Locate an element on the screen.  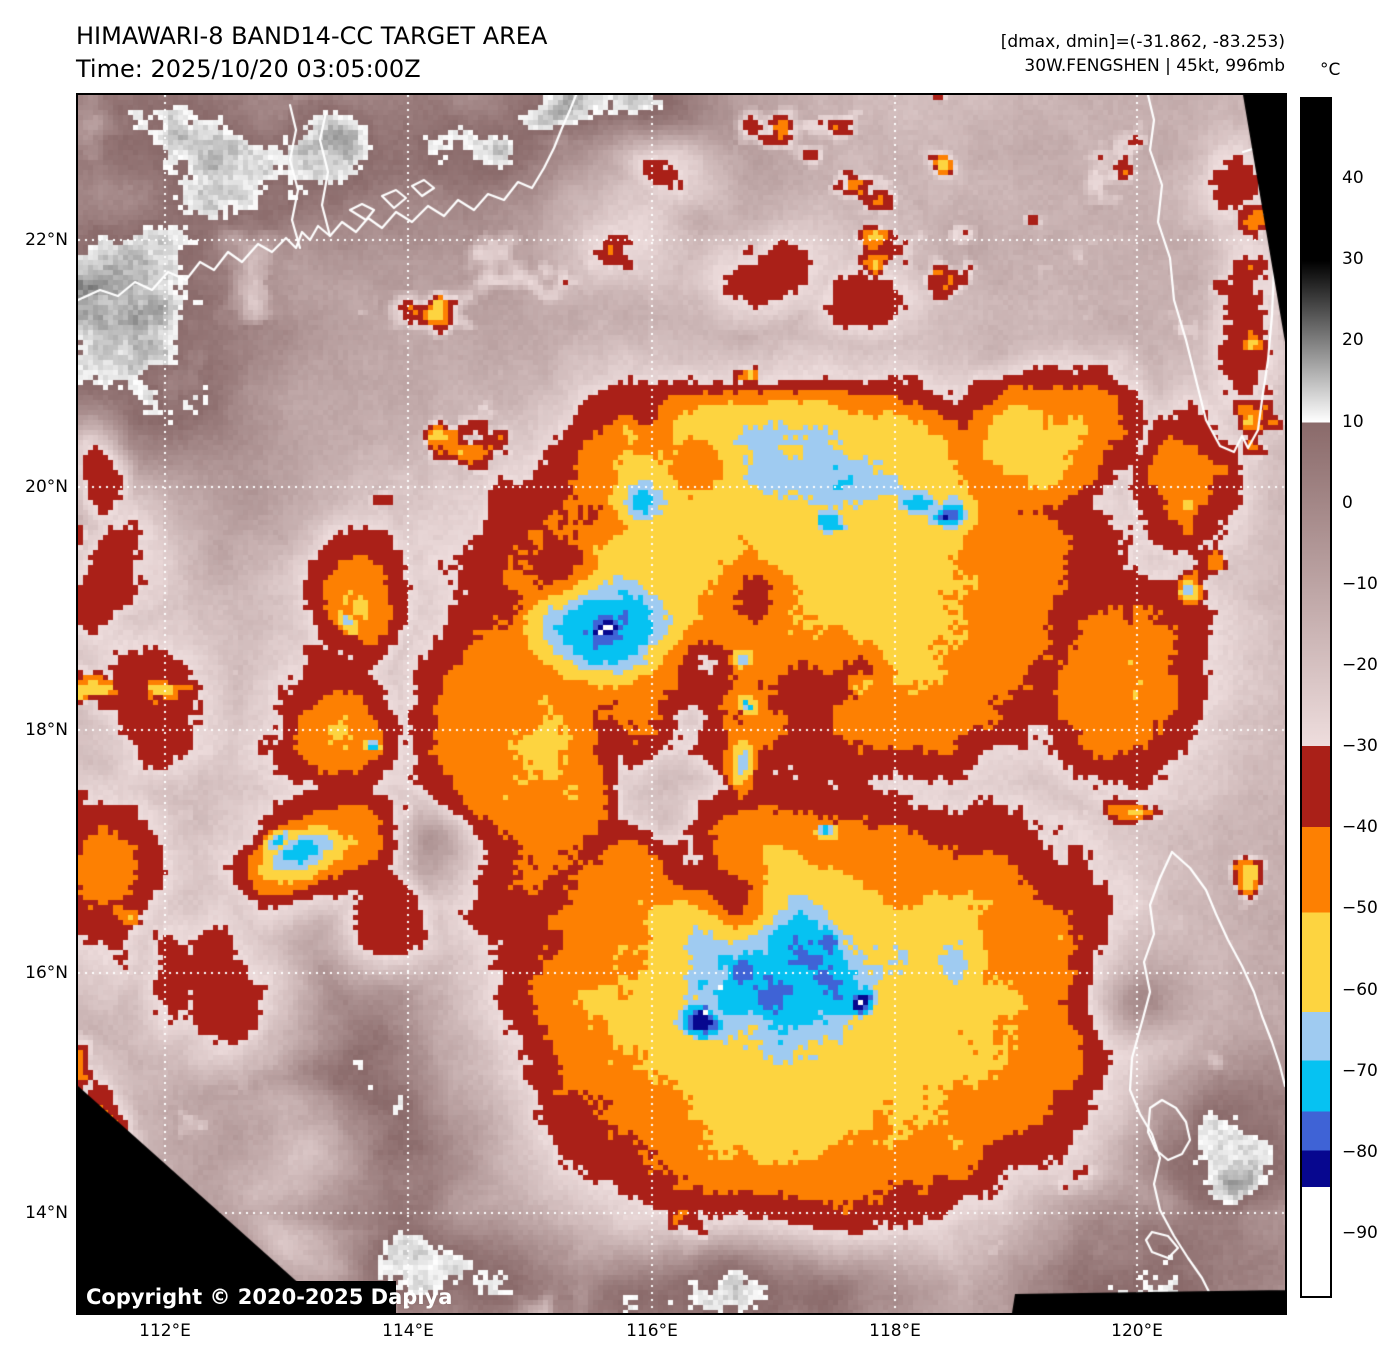
colorbar-tick-label: −70 is located at coordinates (1360, 1070).